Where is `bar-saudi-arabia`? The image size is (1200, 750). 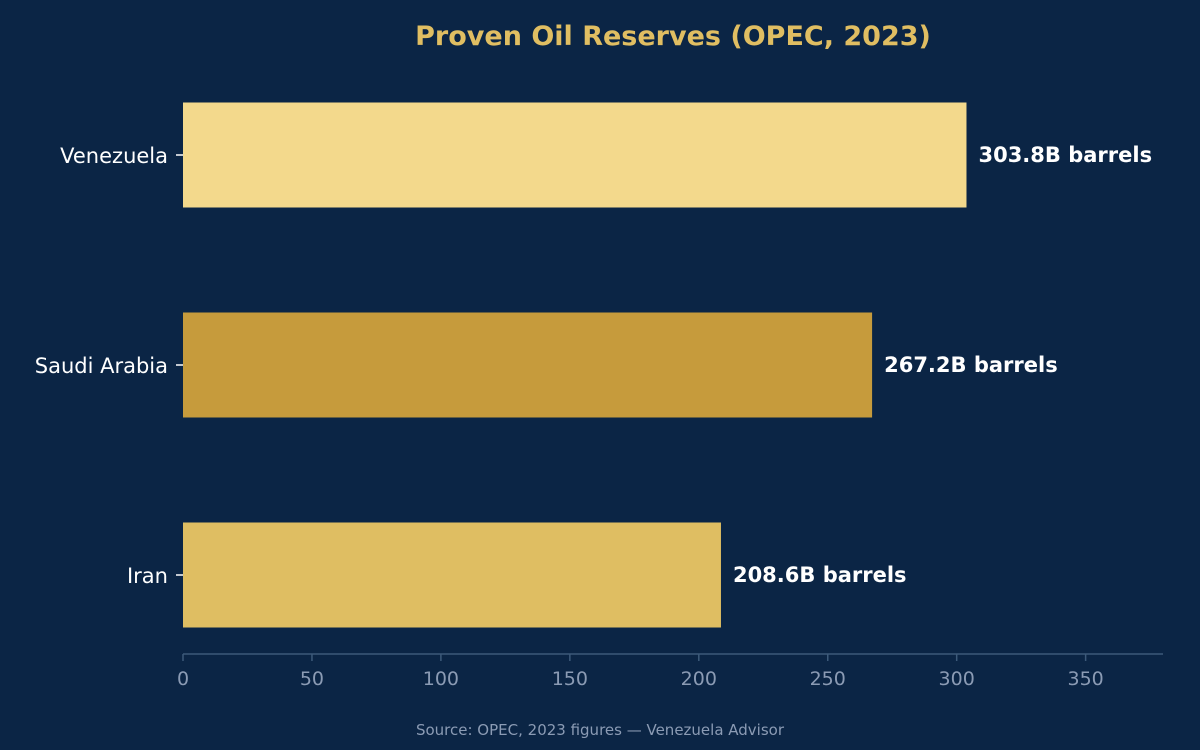
bar-saudi-arabia is located at coordinates (528, 365).